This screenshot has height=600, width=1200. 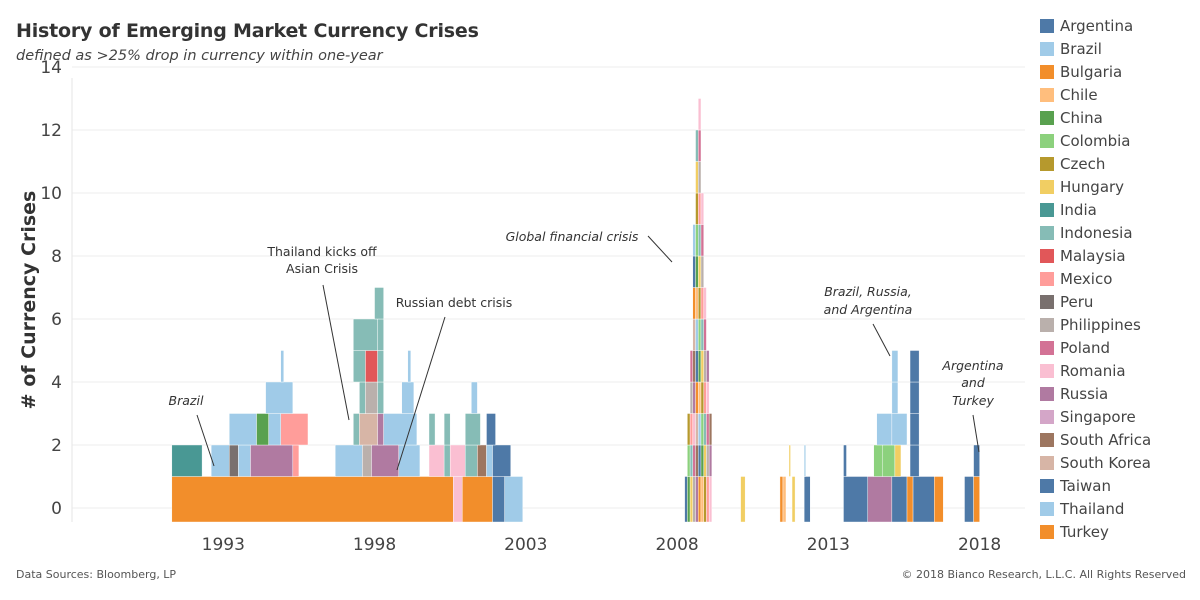 I want to click on legend-label: Hungary, so click(x=1092, y=186).